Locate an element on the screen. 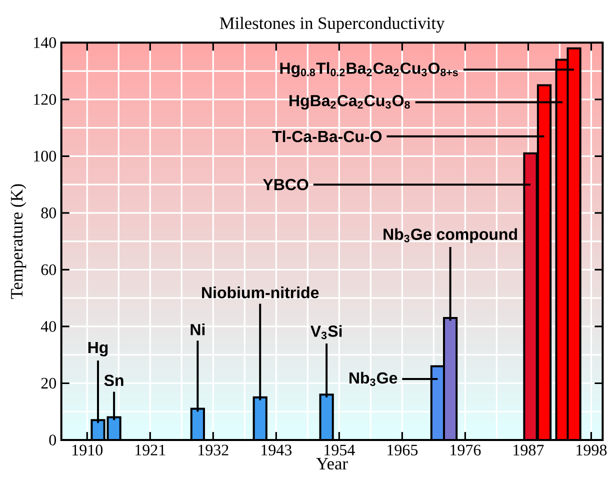  y-tick-label: 40 is located at coordinates (48, 326).